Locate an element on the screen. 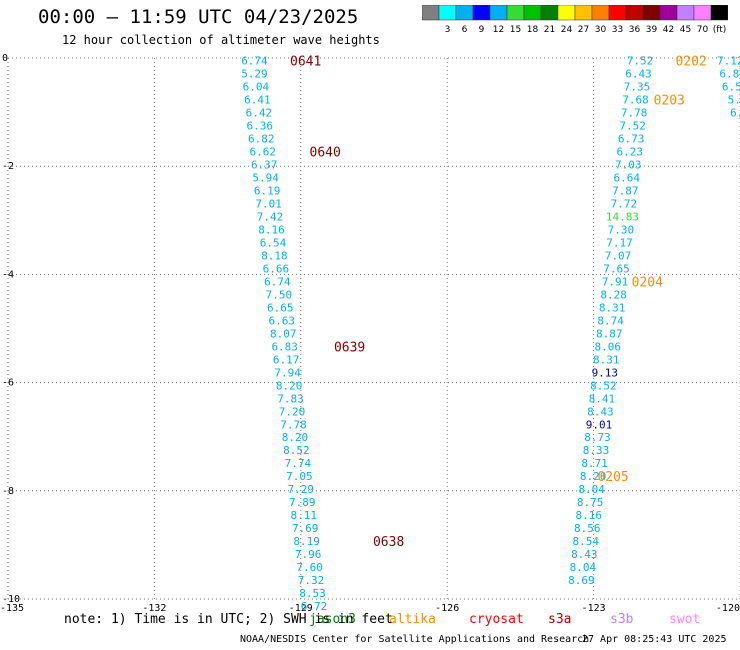 The height and width of the screenshot is (650, 740). wave-height-point: 7.72 is located at coordinates (624, 204).